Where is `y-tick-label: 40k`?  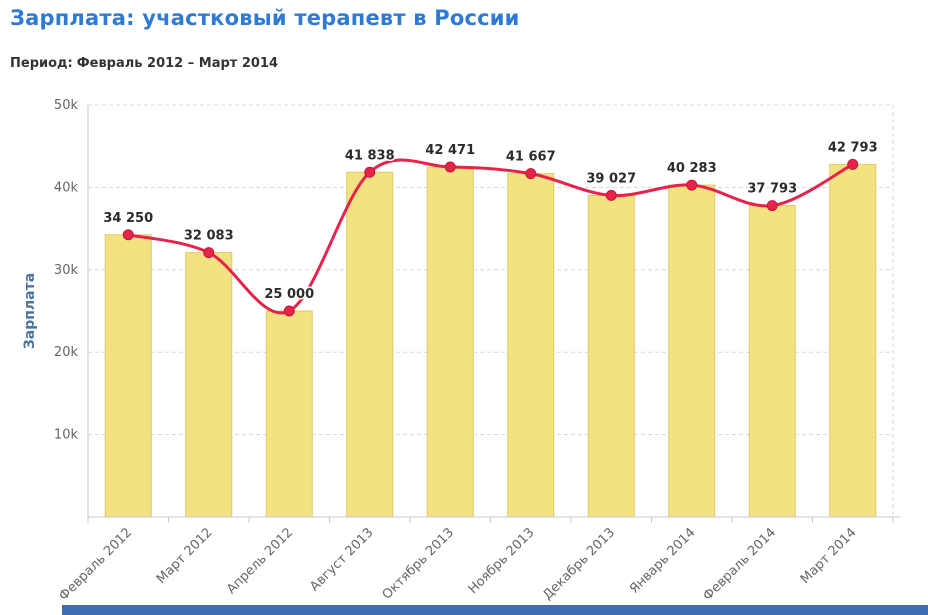
y-tick-label: 40k is located at coordinates (66, 187).